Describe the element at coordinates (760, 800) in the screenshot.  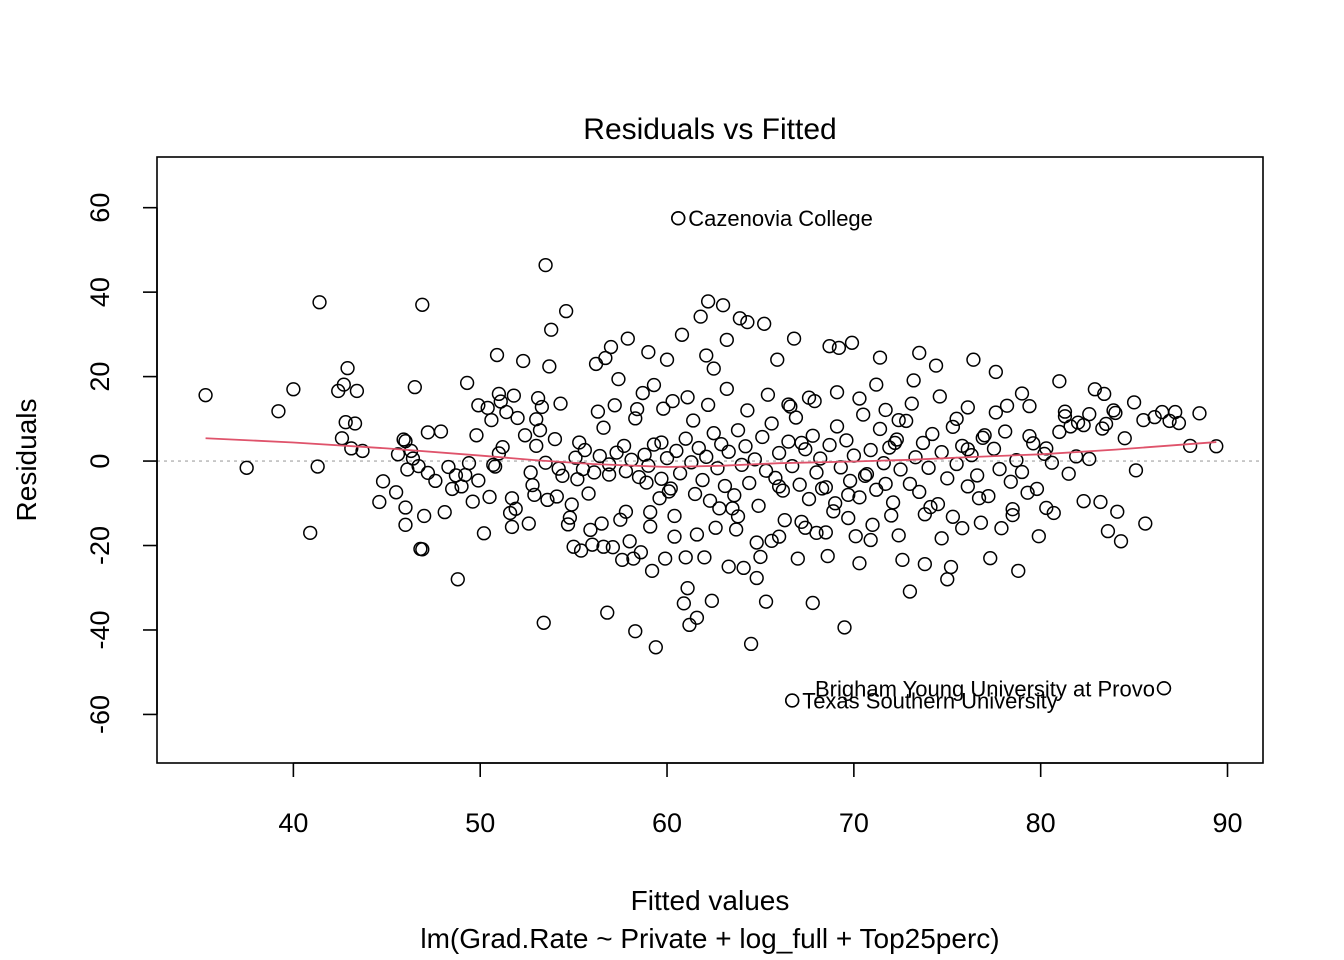
I see `x-axis: 40 50 60 70 80 90` at that location.